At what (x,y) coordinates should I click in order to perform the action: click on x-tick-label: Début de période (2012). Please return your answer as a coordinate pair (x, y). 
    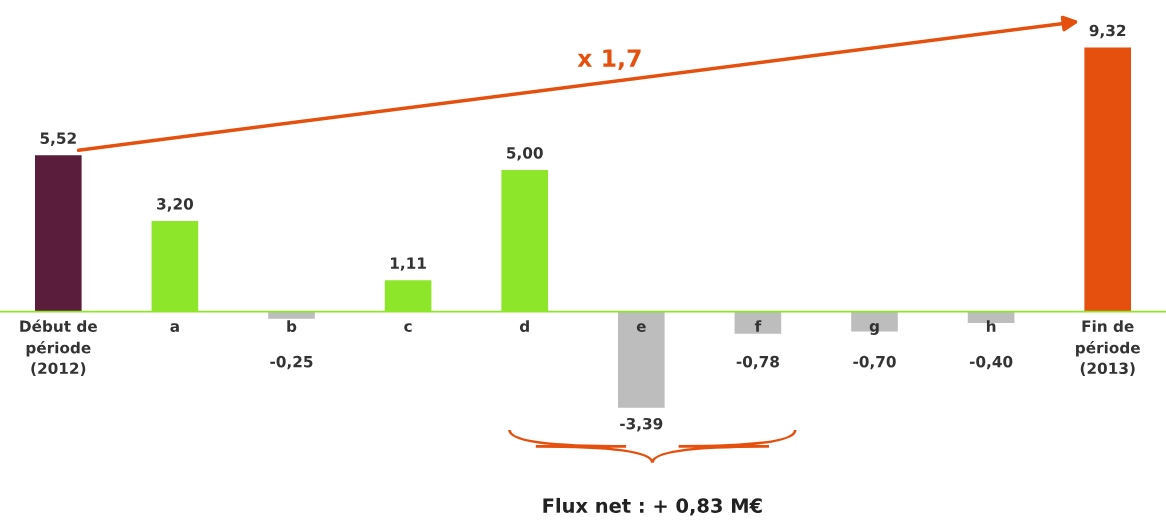
    Looking at the image, I should click on (58, 347).